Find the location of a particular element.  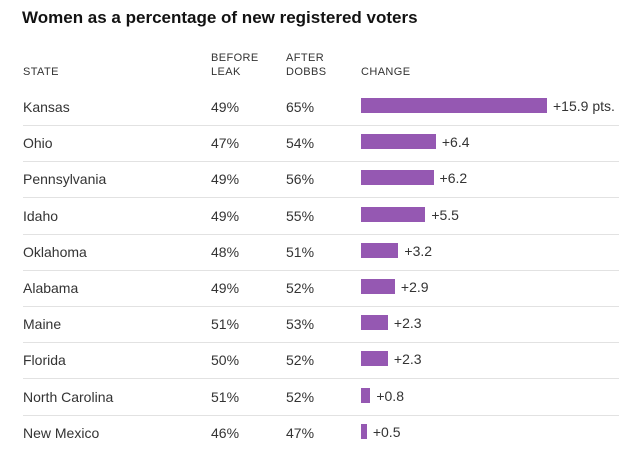

state-name: New Mexico is located at coordinates (61, 432).